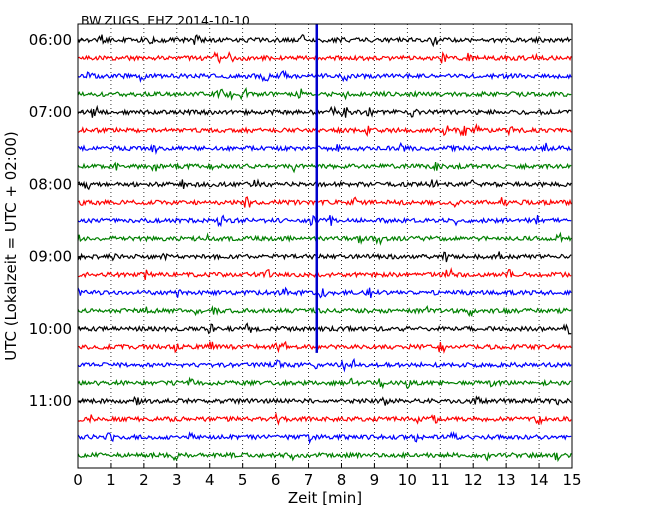 This screenshot has width=650, height=520. I want to click on x-tick-label: 2, so click(144, 480).